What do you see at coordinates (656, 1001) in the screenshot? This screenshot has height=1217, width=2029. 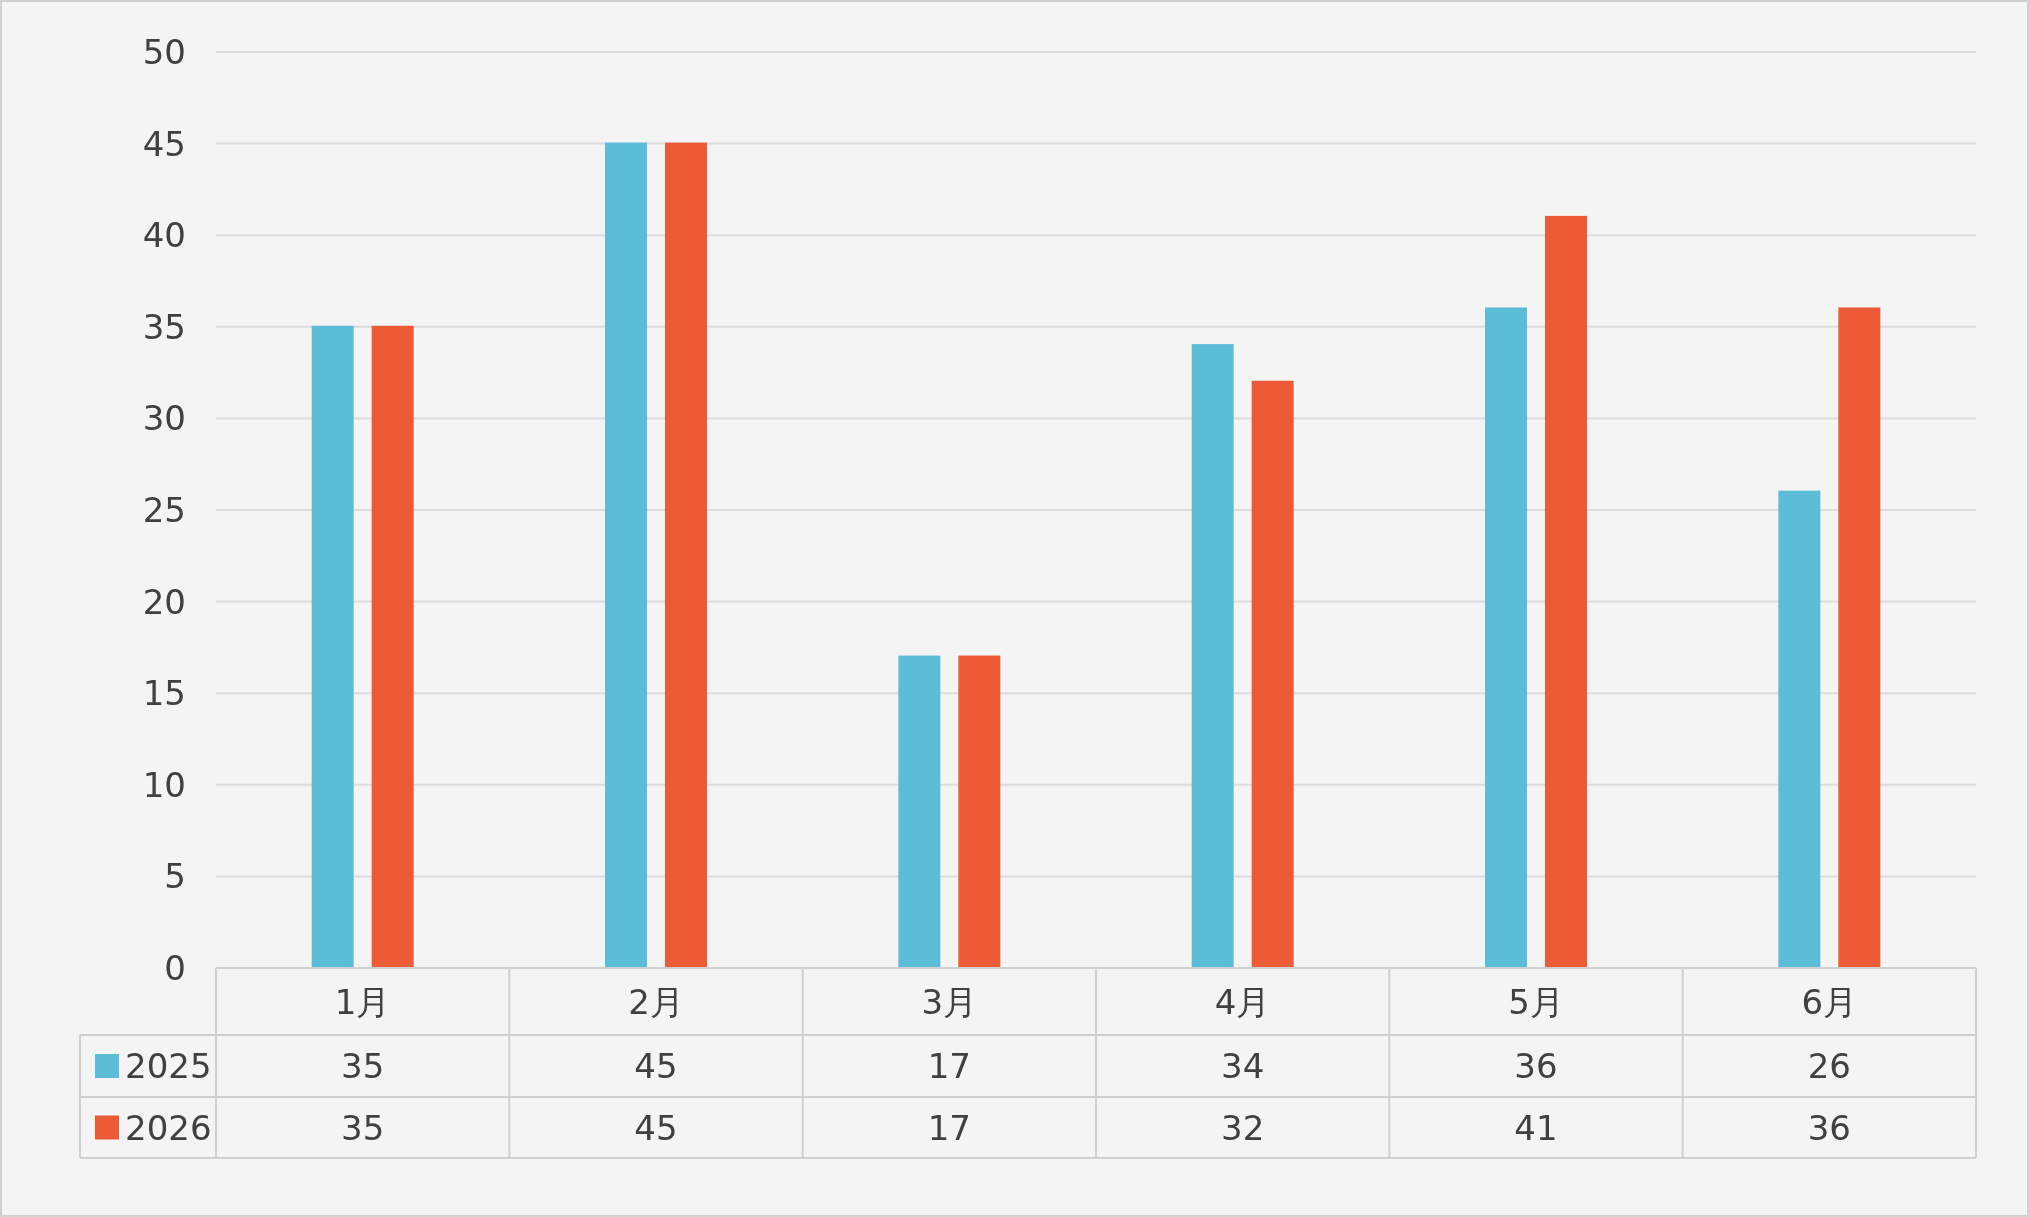 I see `x-tick-label: 2月` at bounding box center [656, 1001].